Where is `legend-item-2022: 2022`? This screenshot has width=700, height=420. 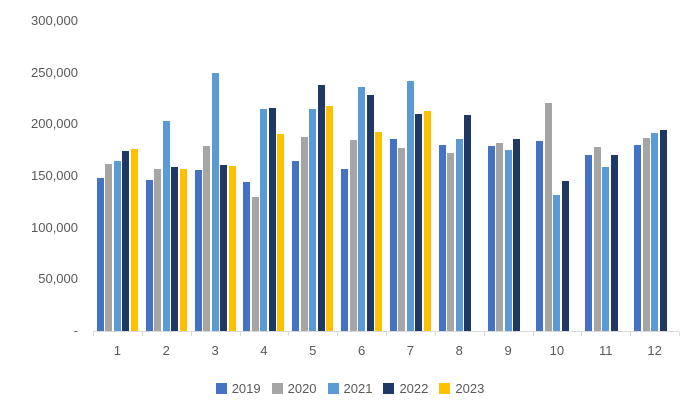
legend-item-2022: 2022 is located at coordinates (405, 388).